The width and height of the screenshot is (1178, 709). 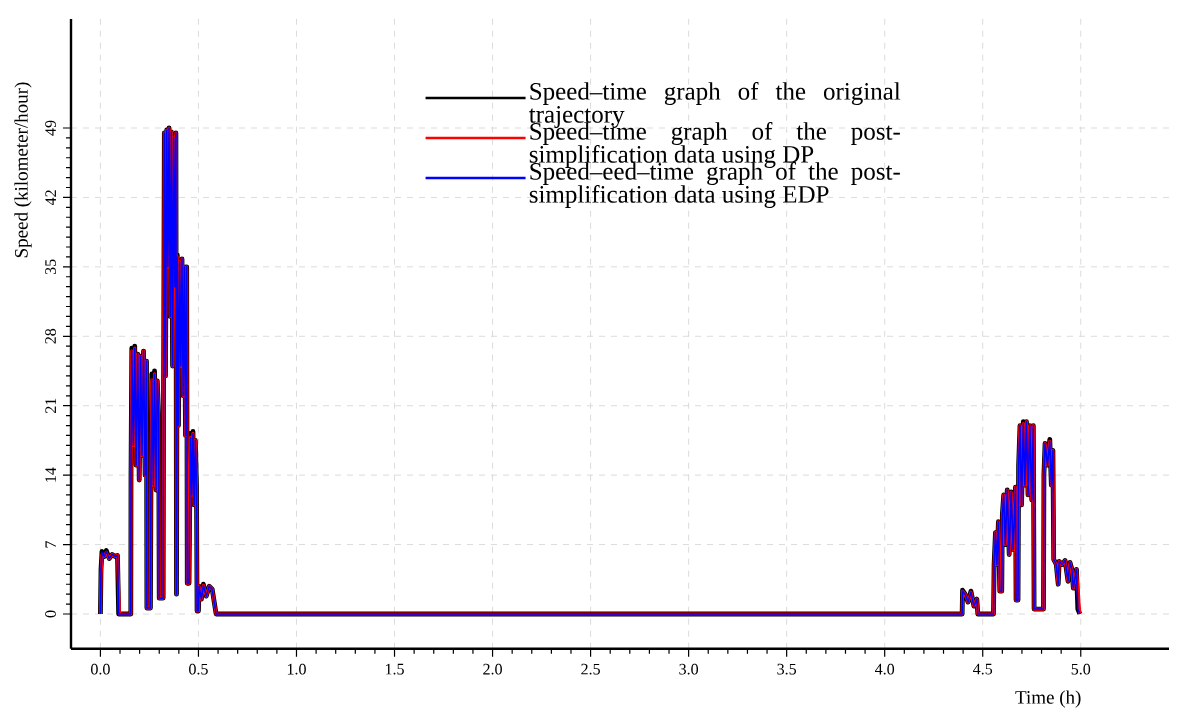 What do you see at coordinates (198, 669) in the screenshot?
I see `x-tick-label: 0.5` at bounding box center [198, 669].